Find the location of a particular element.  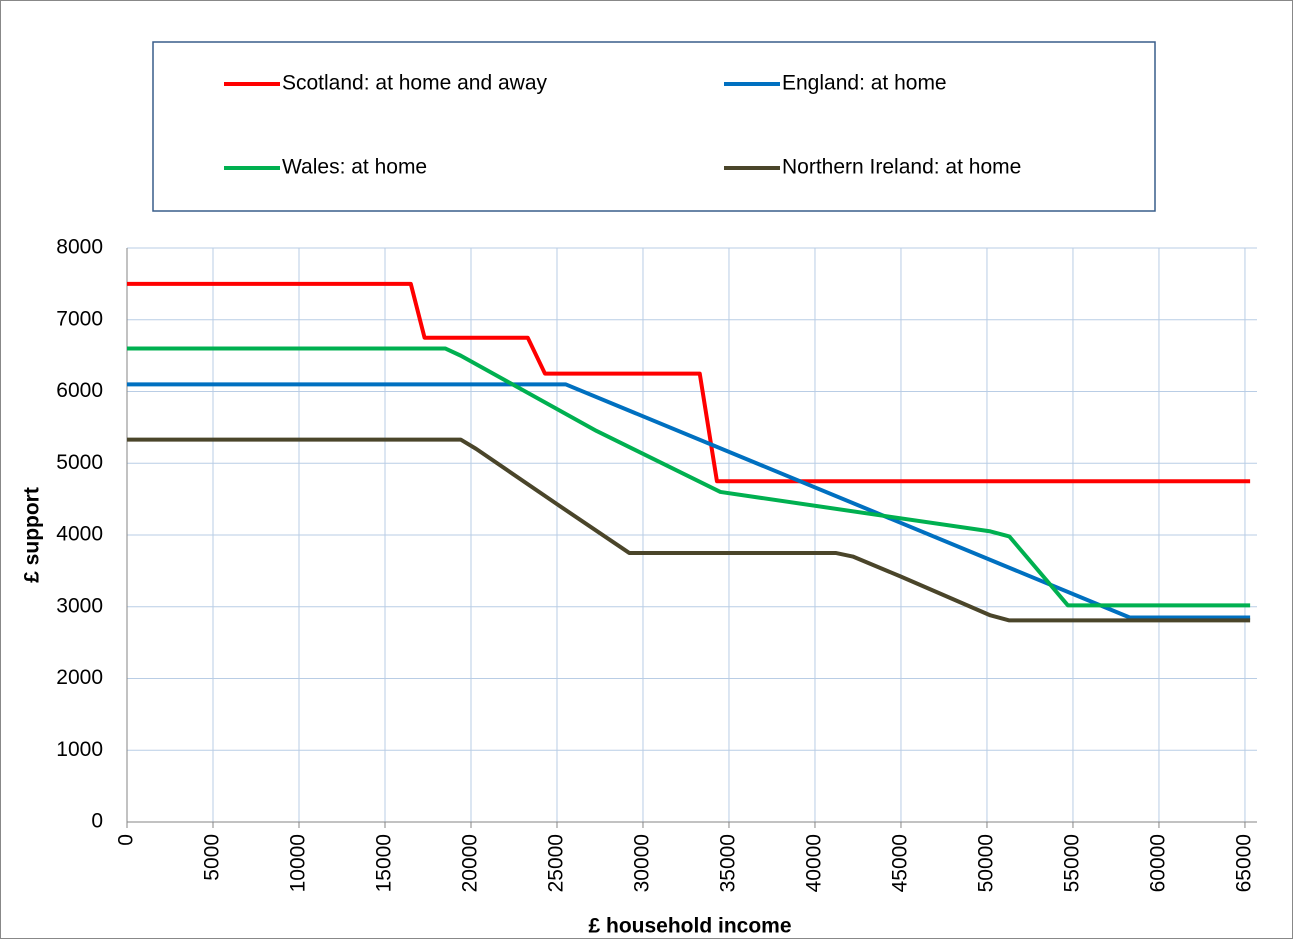

legend-label: Scotland: at home and away is located at coordinates (415, 83).